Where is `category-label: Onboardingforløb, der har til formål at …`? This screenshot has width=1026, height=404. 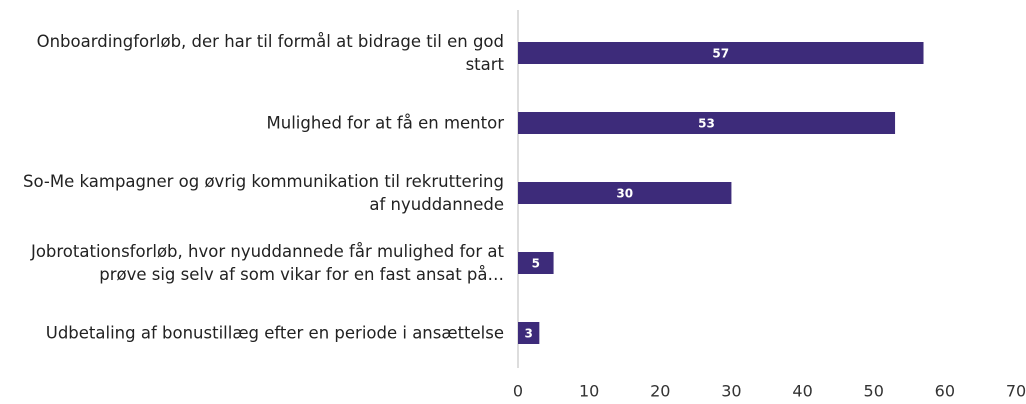 category-label: Onboardingforløb, der har til formål at … is located at coordinates (270, 53).